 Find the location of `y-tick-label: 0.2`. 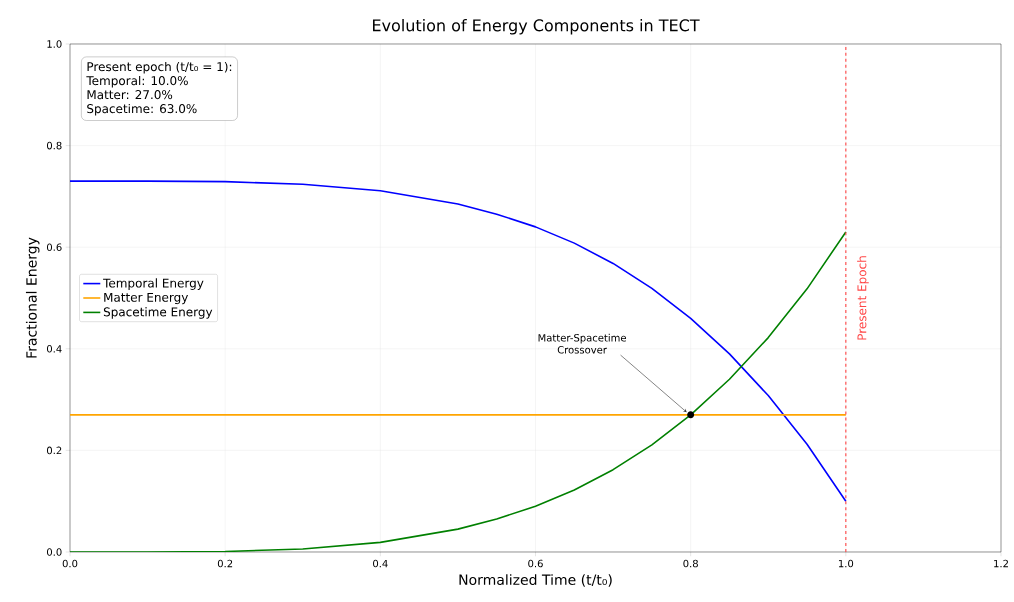

y-tick-label: 0.2 is located at coordinates (54, 450).